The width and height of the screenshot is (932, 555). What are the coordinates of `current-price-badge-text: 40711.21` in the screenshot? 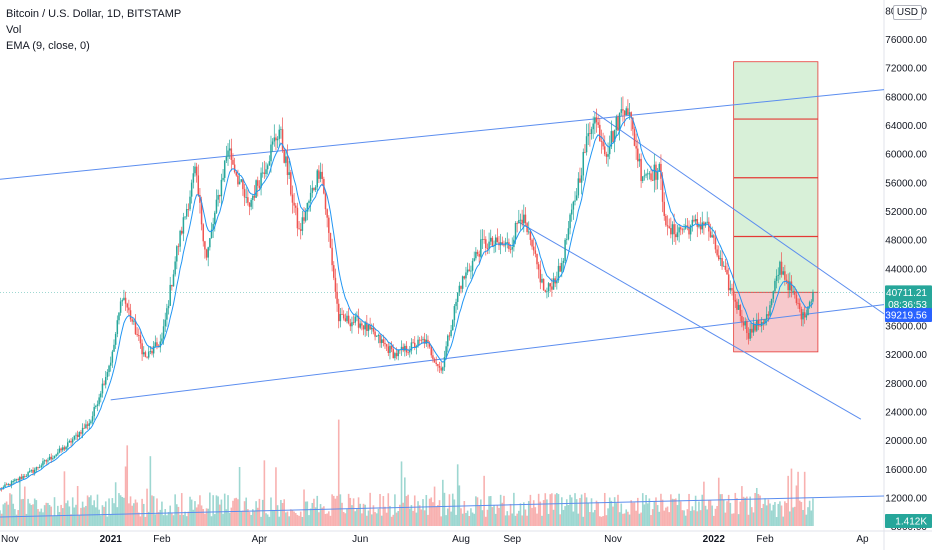 It's located at (906, 293).